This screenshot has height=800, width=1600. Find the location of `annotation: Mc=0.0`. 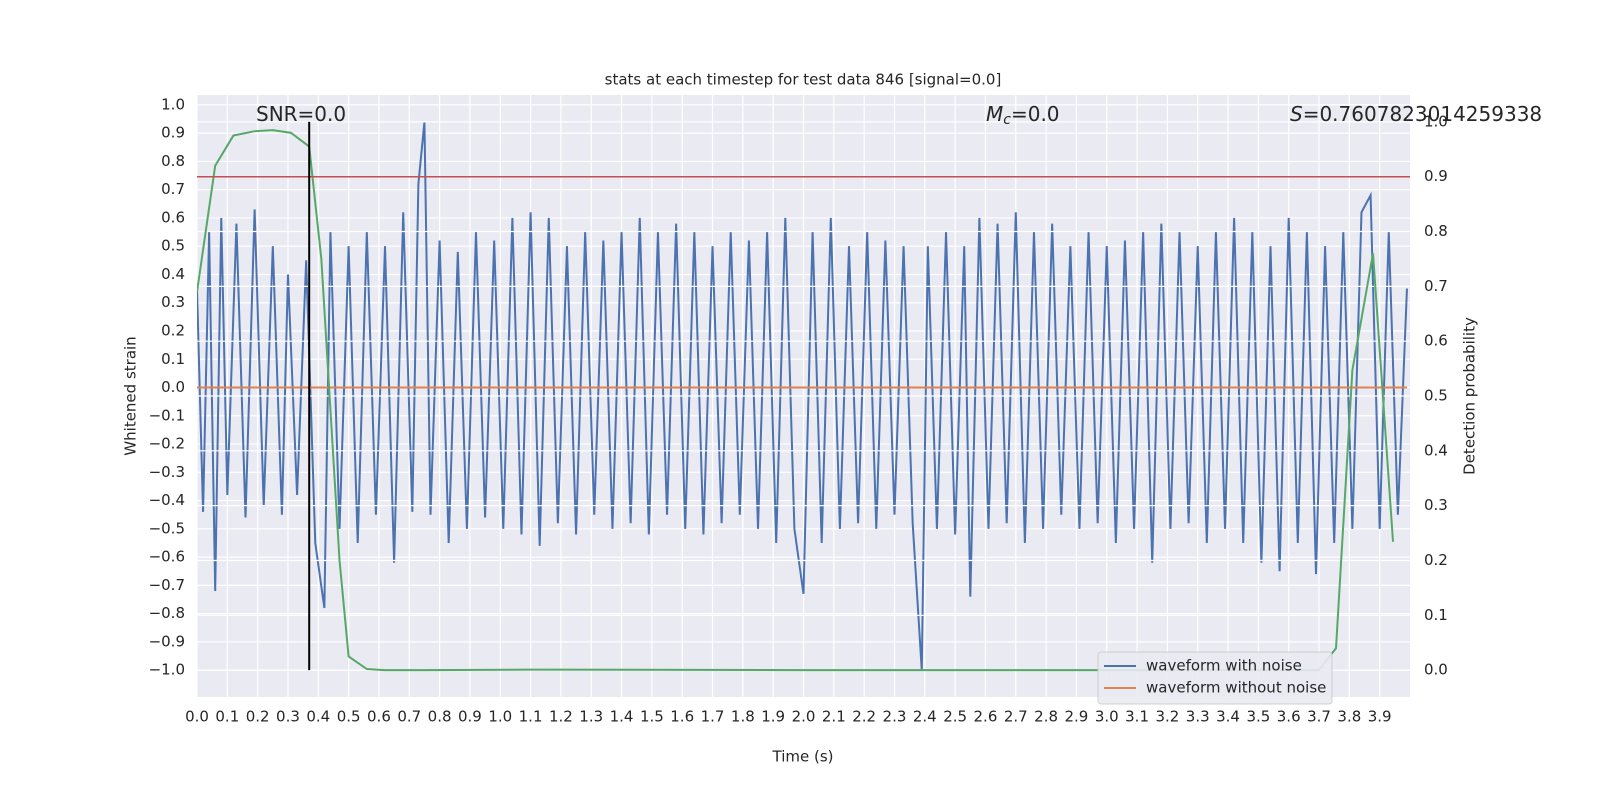

annotation: Mc=0.0 is located at coordinates (1023, 115).